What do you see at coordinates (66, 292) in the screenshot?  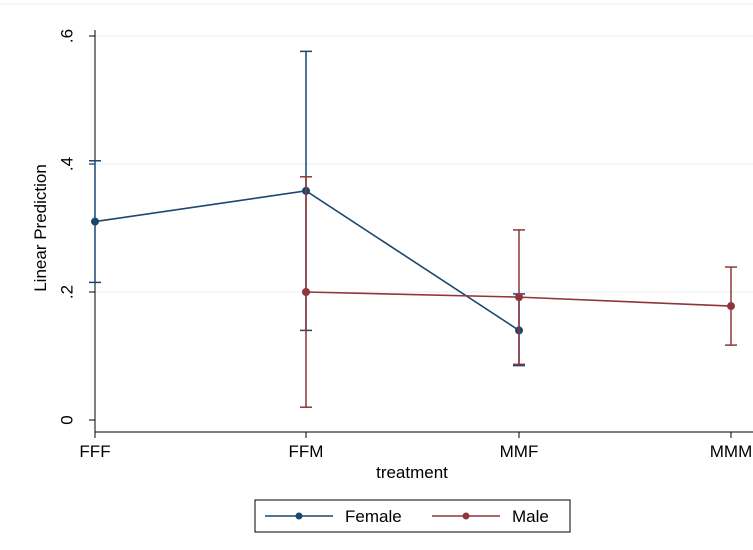 I see `y-tick-label: .2` at bounding box center [66, 292].